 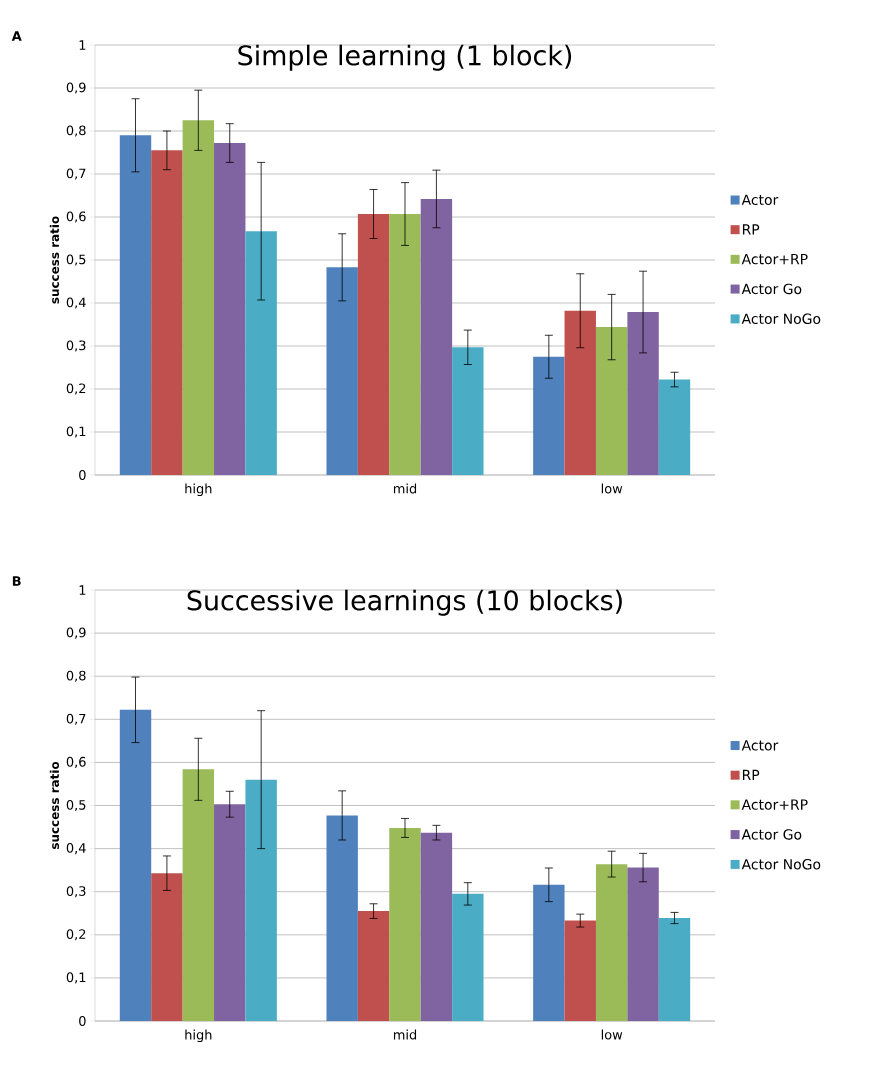 I want to click on chart-title: Successive learnings (10 blocks), so click(x=404, y=602).